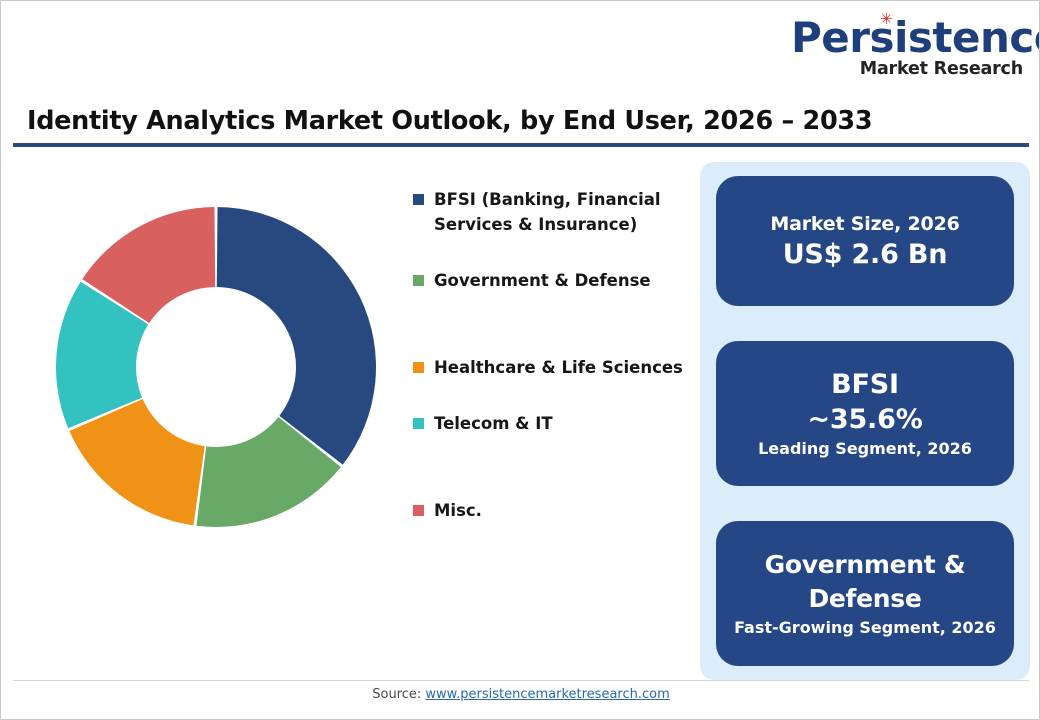 The width and height of the screenshot is (1040, 720). I want to click on brand-name: Persistence ✳, so click(915, 34).